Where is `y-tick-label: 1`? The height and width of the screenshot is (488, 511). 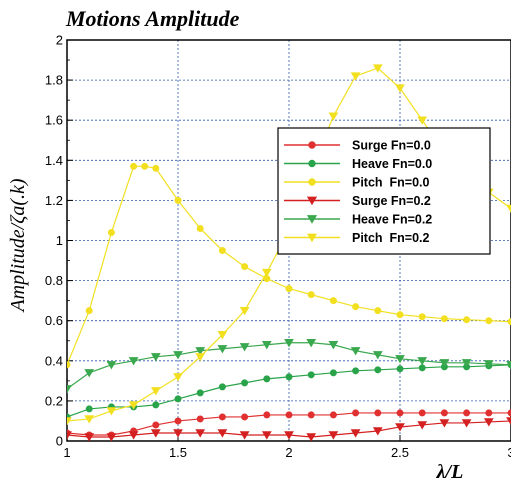 y-tick-label: 1 is located at coordinates (59, 240).